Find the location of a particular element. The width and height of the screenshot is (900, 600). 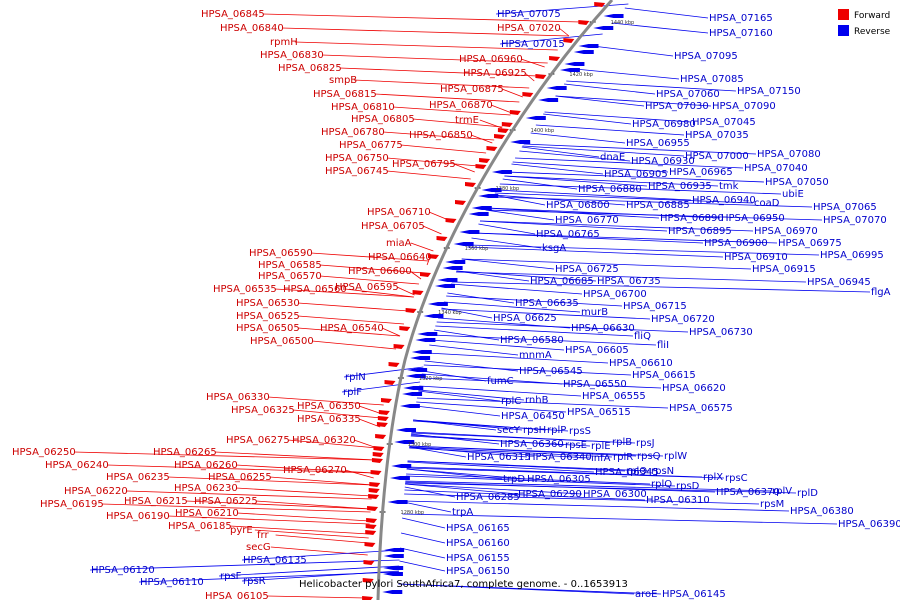

forward-gene-label: HPSA_06750 is located at coordinates (357, 158).